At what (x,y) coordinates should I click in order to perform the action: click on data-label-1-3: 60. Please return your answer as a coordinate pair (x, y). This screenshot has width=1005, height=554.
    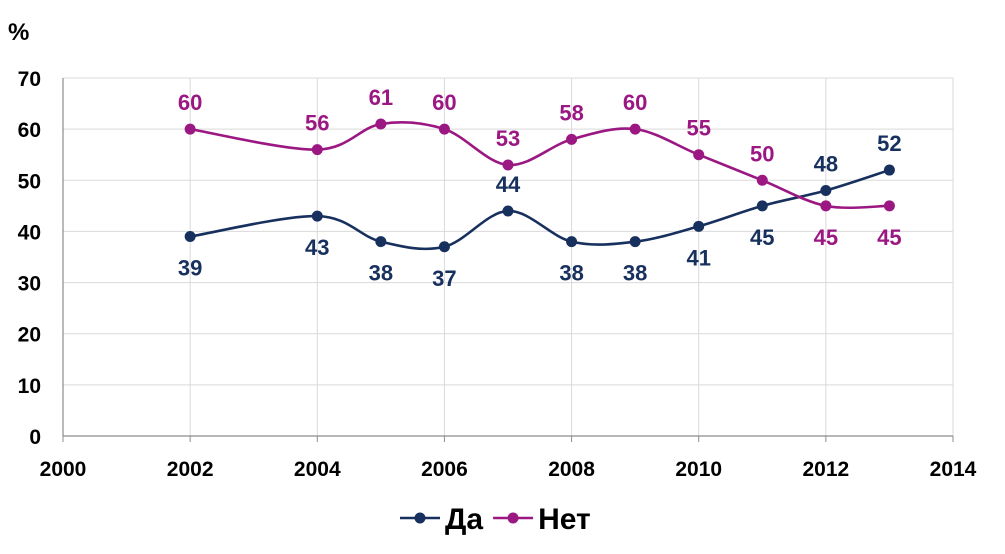
    Looking at the image, I should click on (444, 102).